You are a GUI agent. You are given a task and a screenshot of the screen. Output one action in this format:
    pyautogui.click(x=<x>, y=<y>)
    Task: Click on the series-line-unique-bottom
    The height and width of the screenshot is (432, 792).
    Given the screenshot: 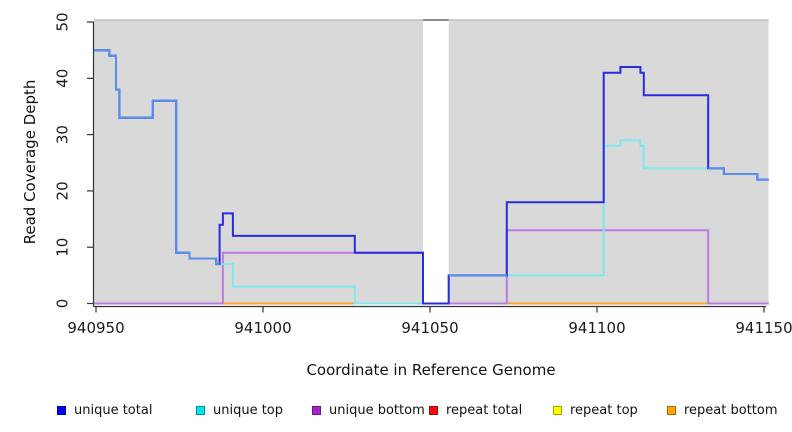 What is the action you would take?
    pyautogui.click(x=431, y=267)
    